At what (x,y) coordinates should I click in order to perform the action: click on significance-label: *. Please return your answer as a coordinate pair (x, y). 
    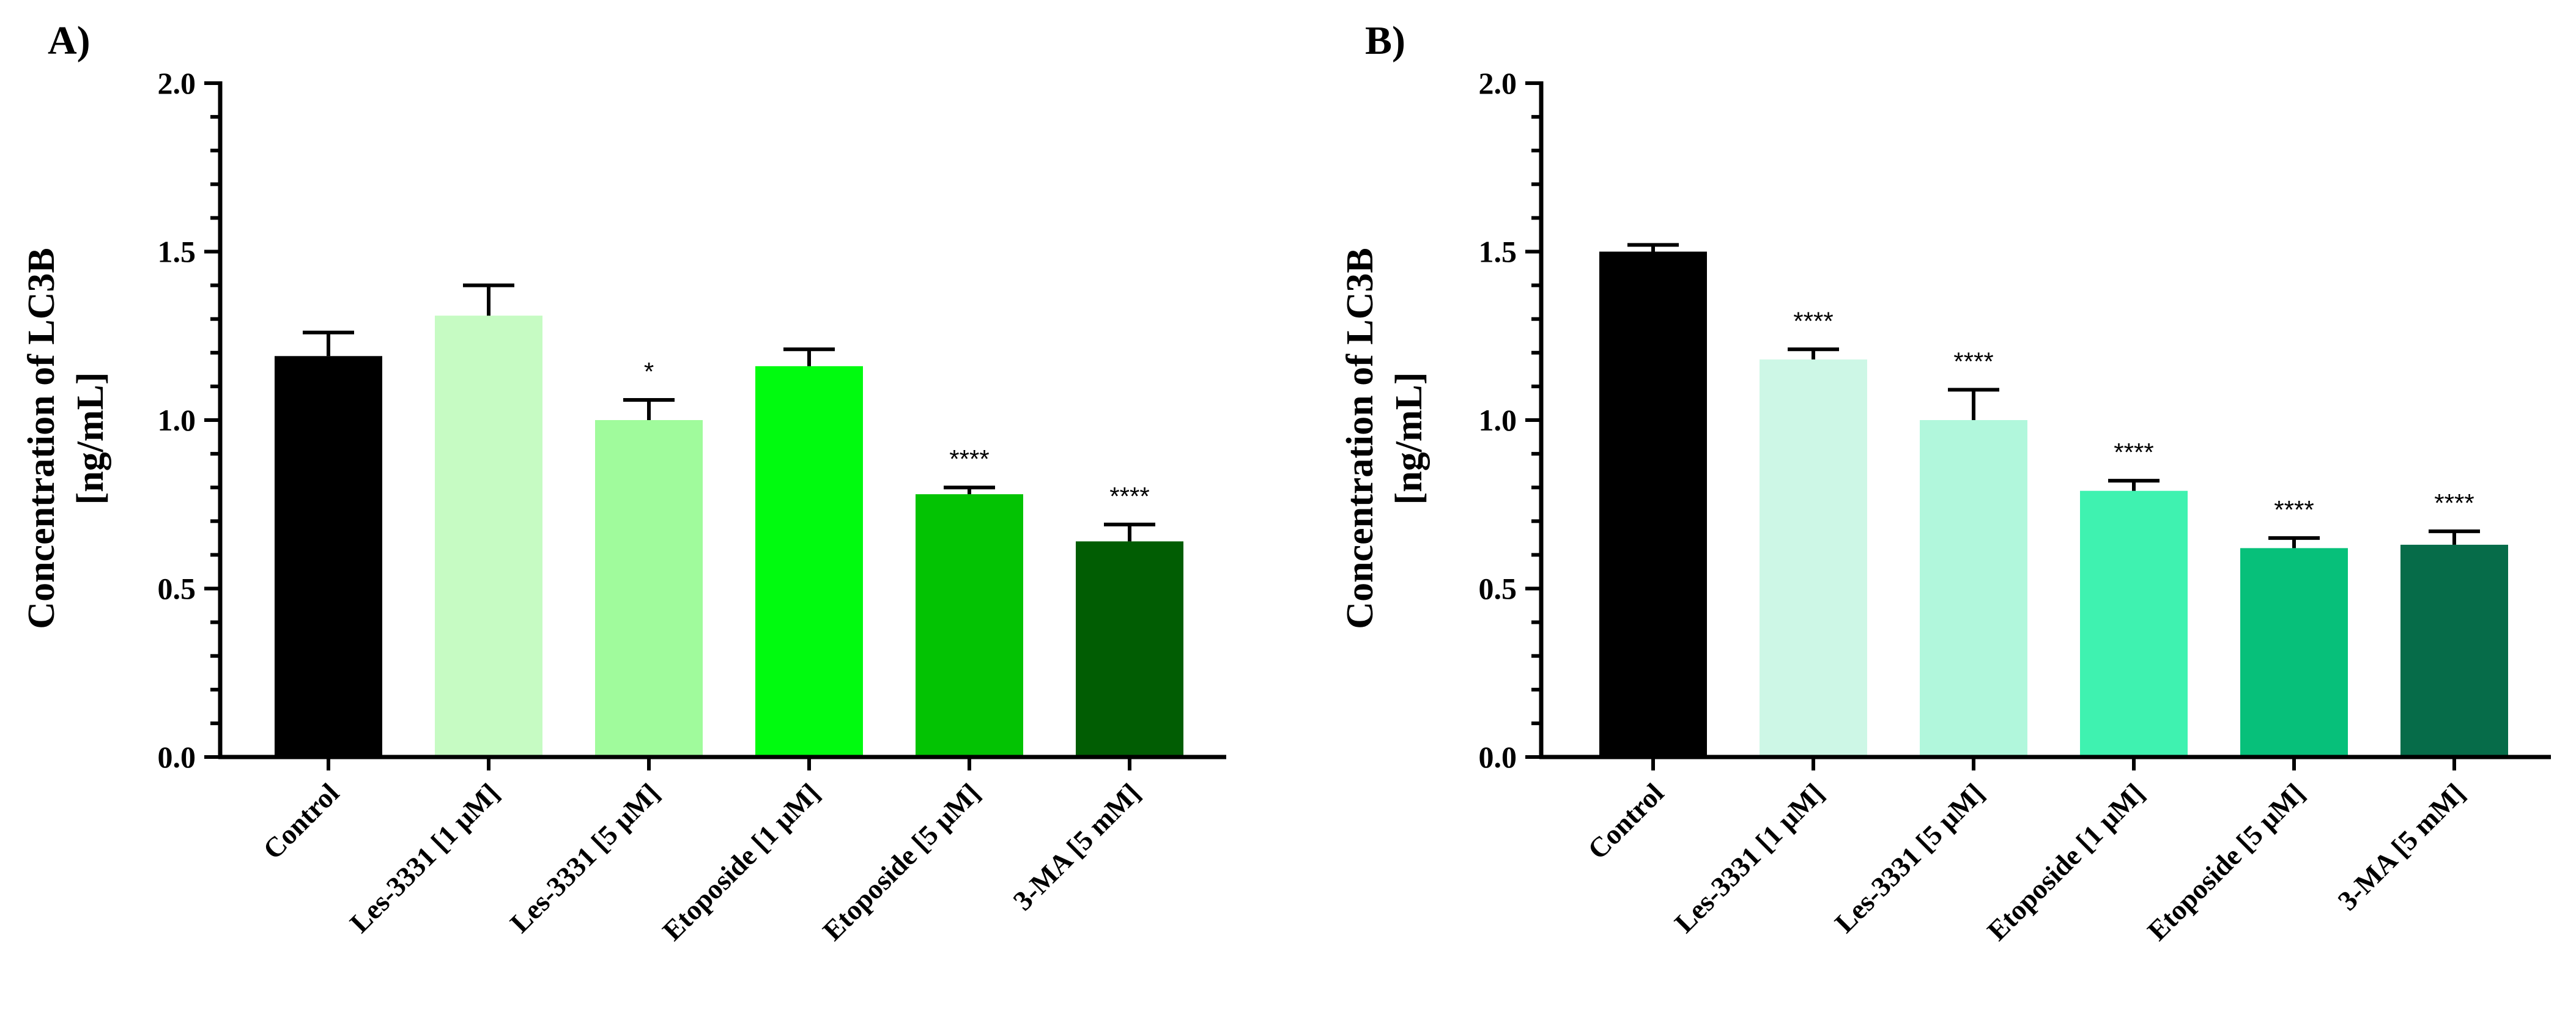
    Looking at the image, I should click on (649, 372).